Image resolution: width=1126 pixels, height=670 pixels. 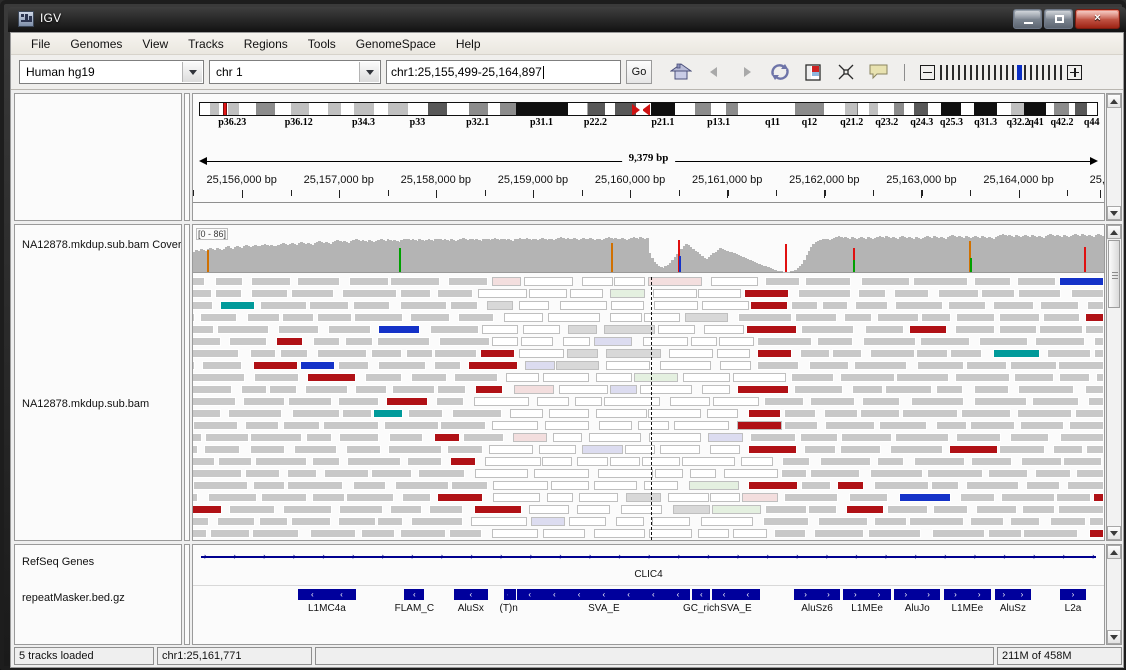 What do you see at coordinates (967, 594) in the screenshot?
I see `repeat-feature: › ›` at bounding box center [967, 594].